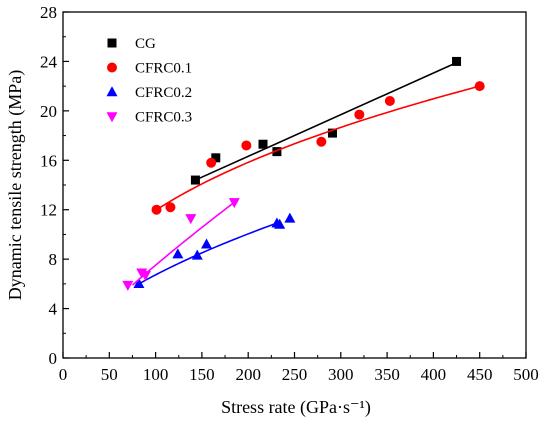  I want to click on y-axis-title: Dynamic tensile strength (MPa), so click(15, 185).